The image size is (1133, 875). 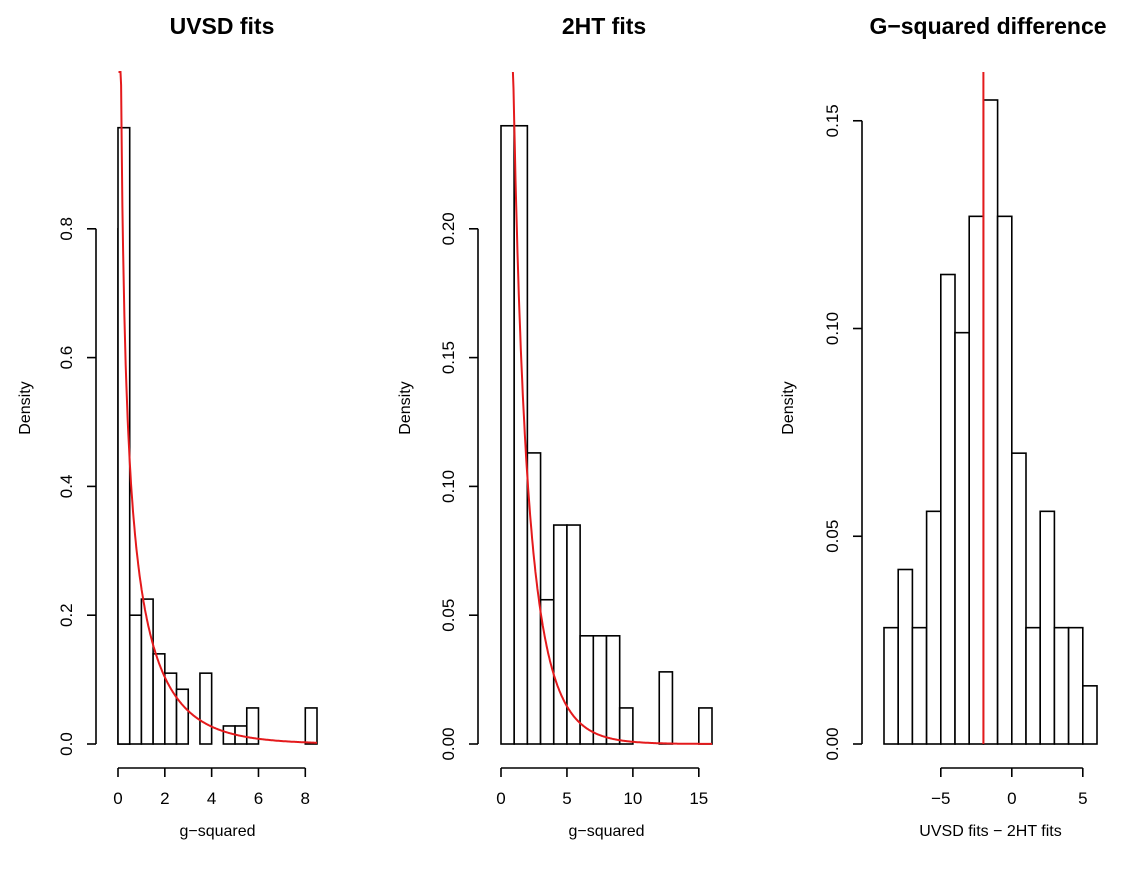 What do you see at coordinates (66, 229) in the screenshot?
I see `y-tick-label: 0.8` at bounding box center [66, 229].